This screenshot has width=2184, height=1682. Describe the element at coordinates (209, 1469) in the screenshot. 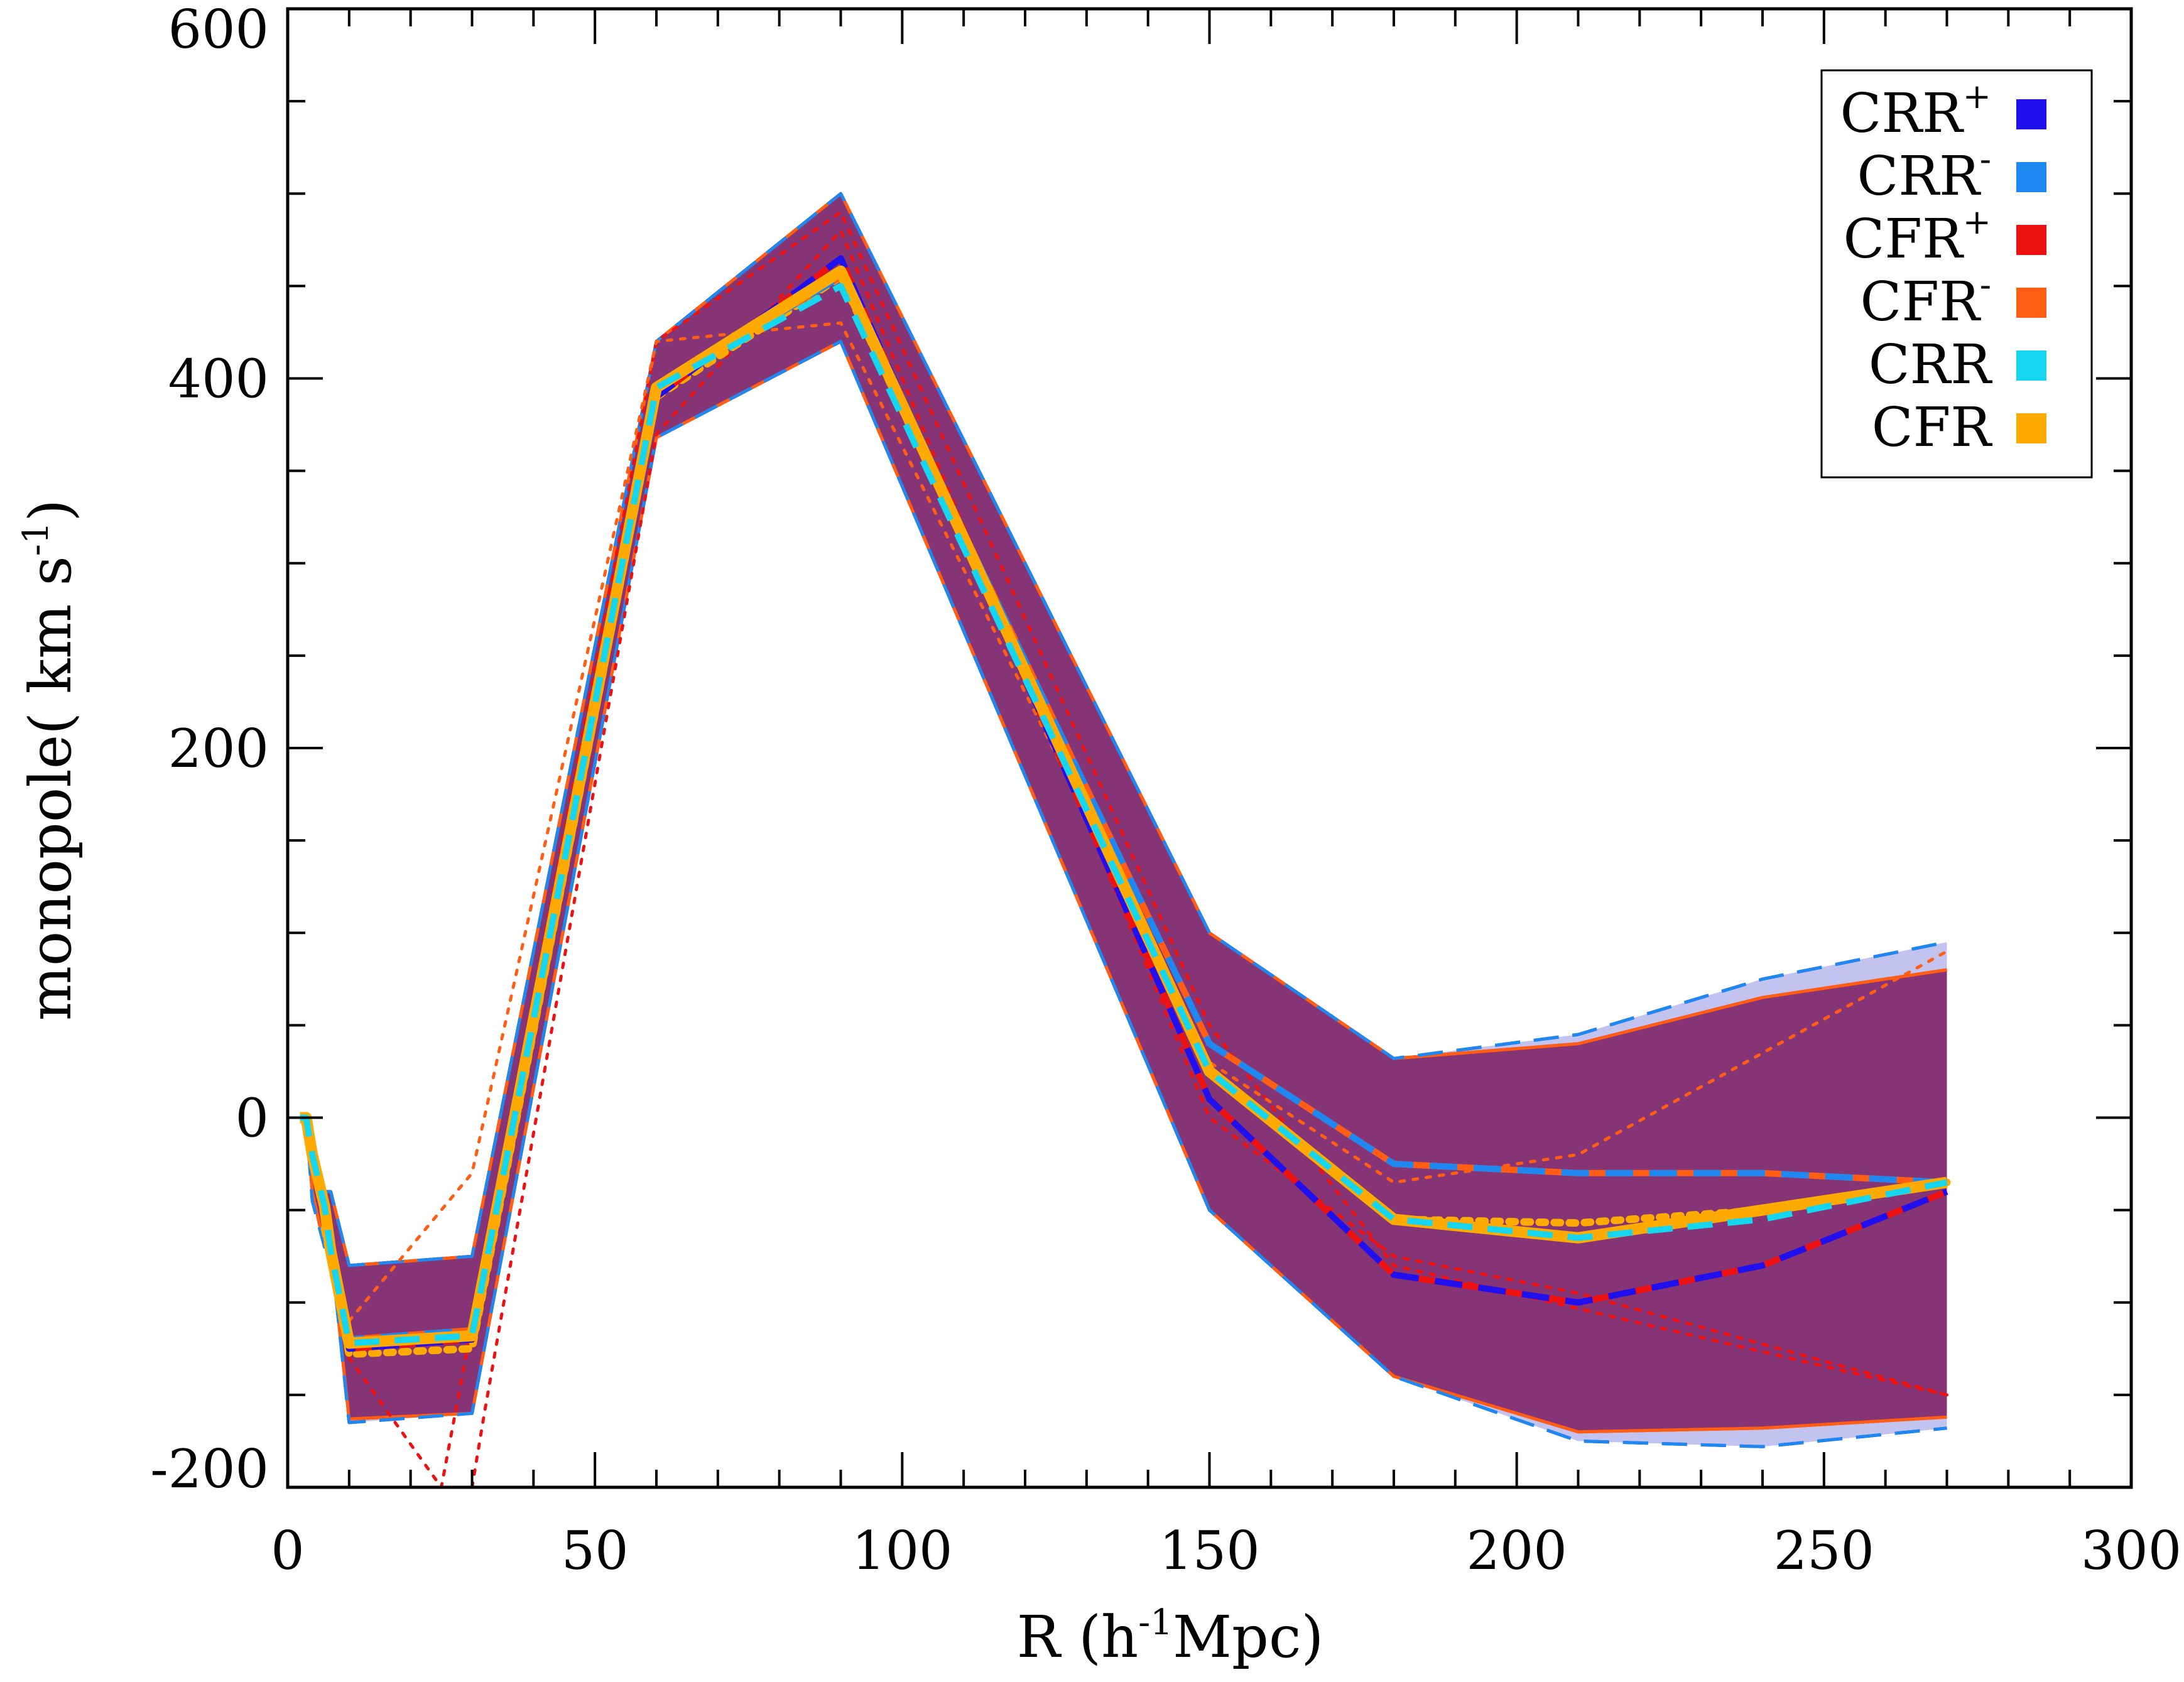

I see `y-tick-label: -200` at that location.